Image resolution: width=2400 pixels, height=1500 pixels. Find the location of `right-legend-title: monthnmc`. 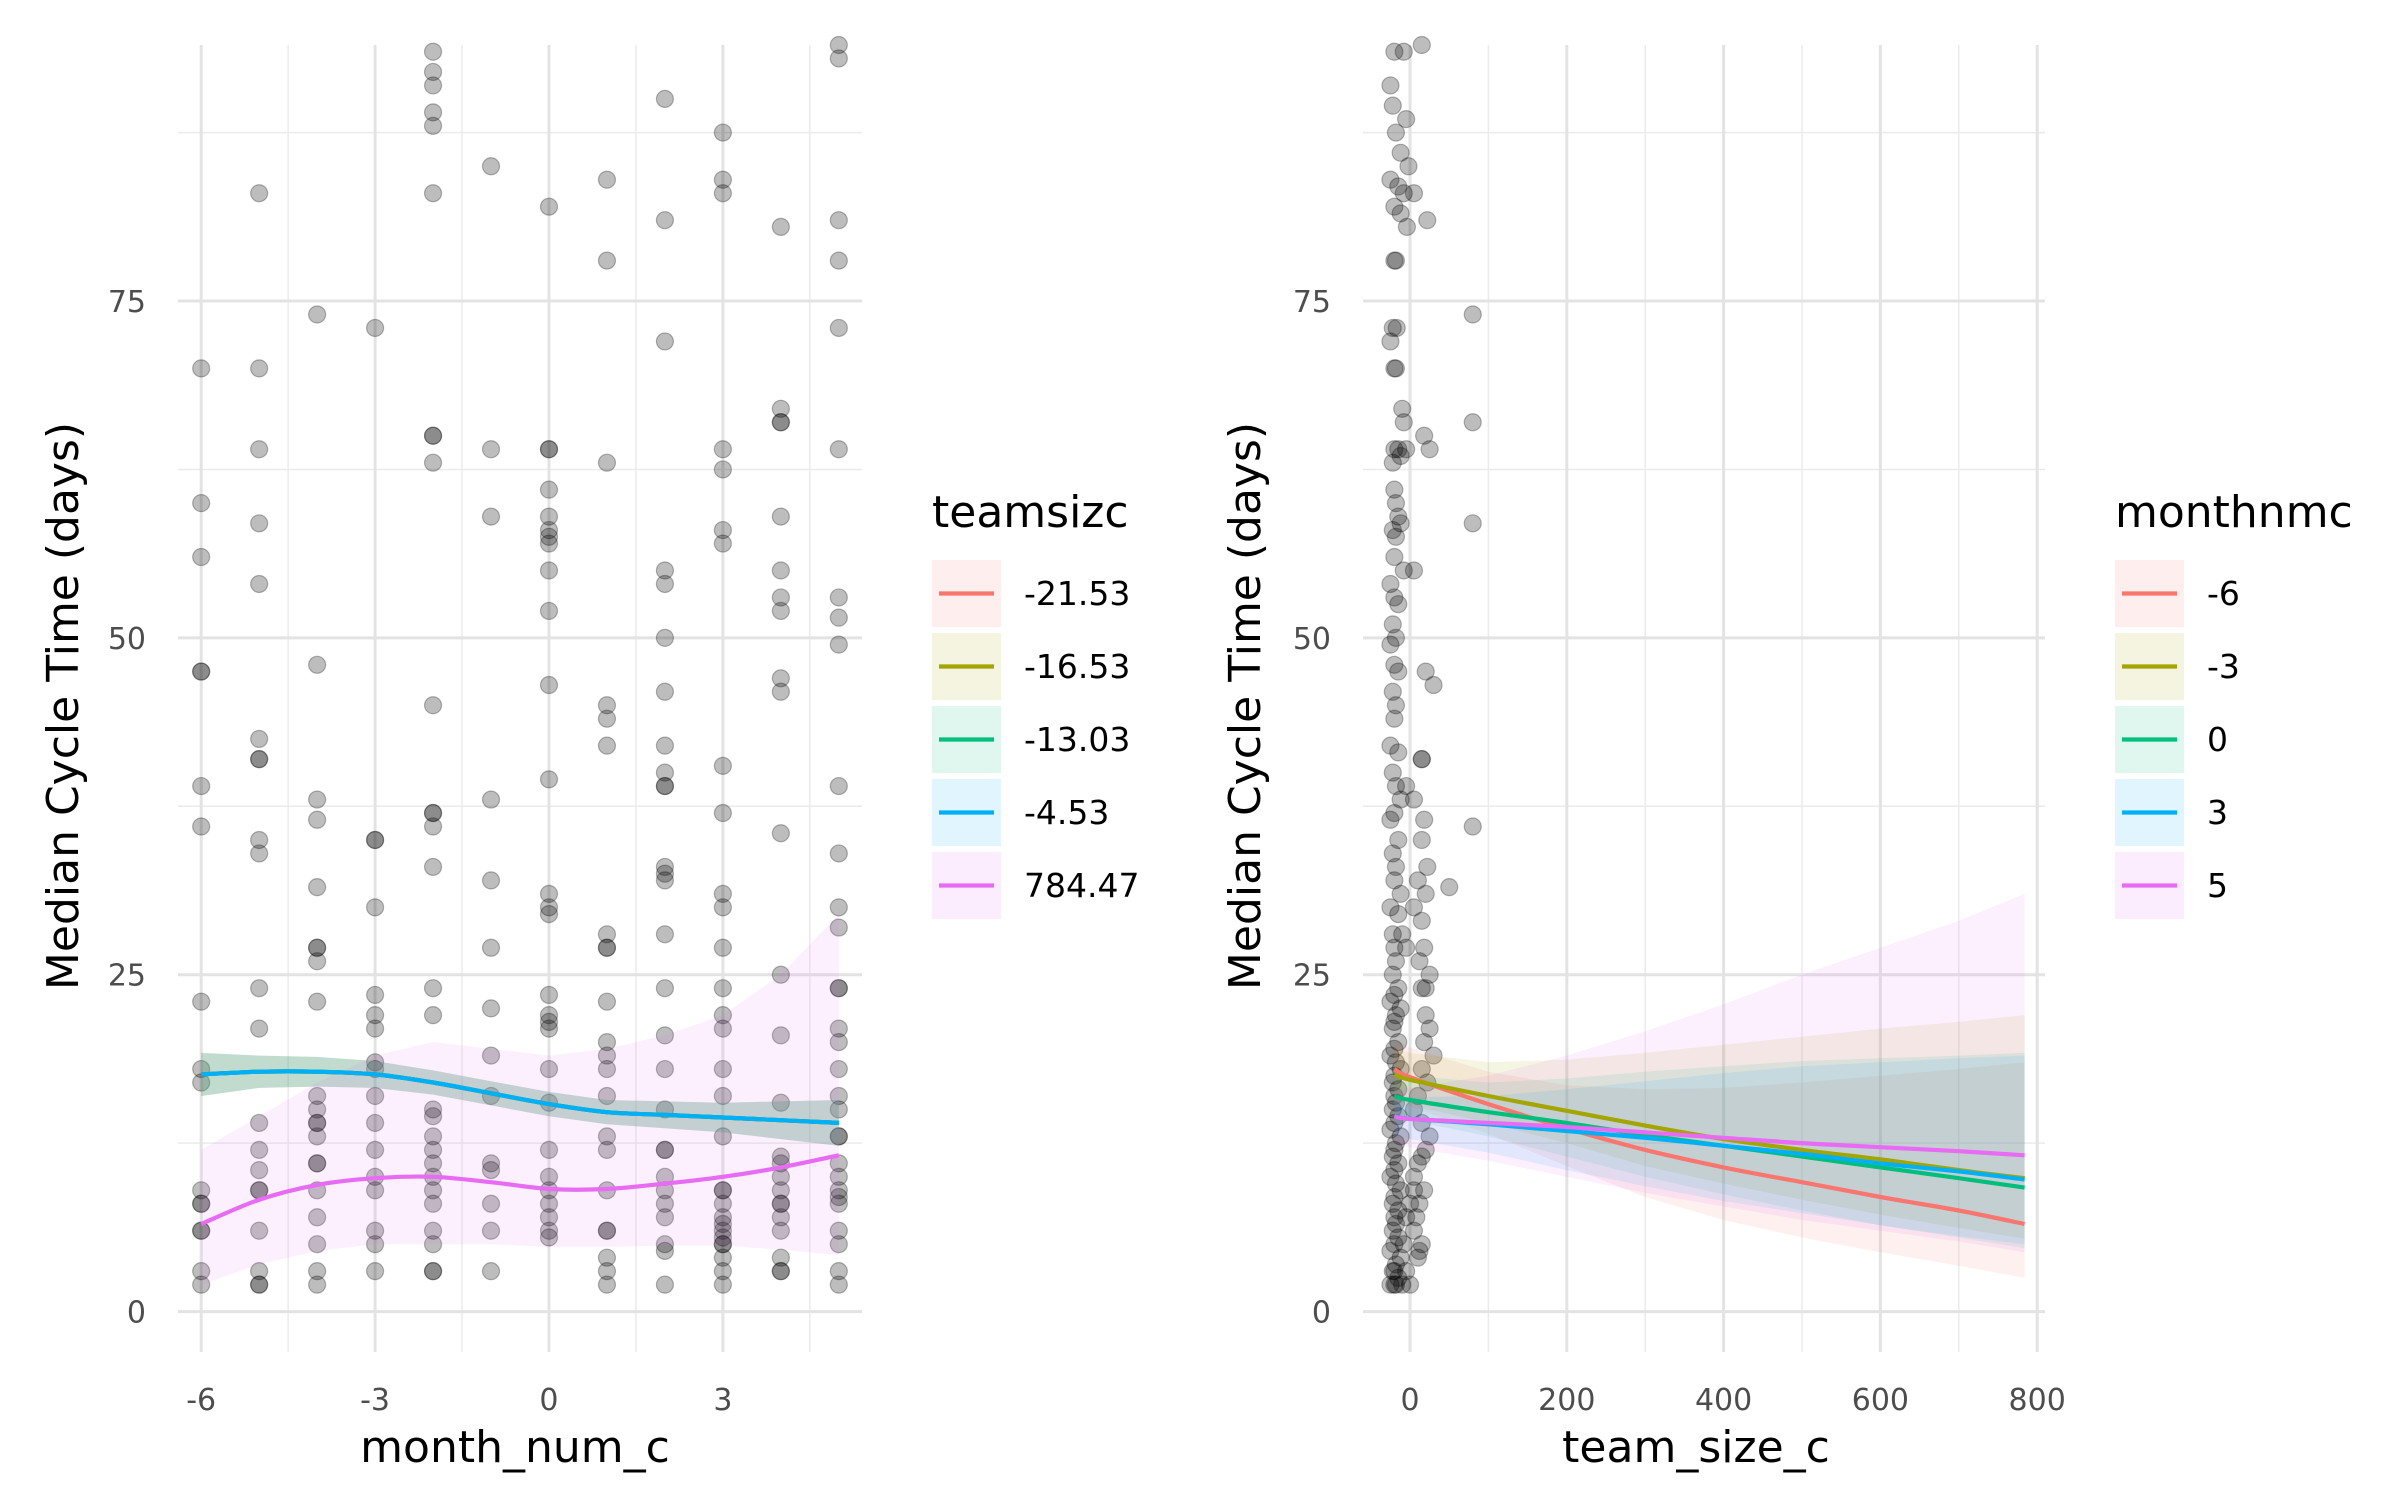

right-legend-title: monthnmc is located at coordinates (2234, 512).